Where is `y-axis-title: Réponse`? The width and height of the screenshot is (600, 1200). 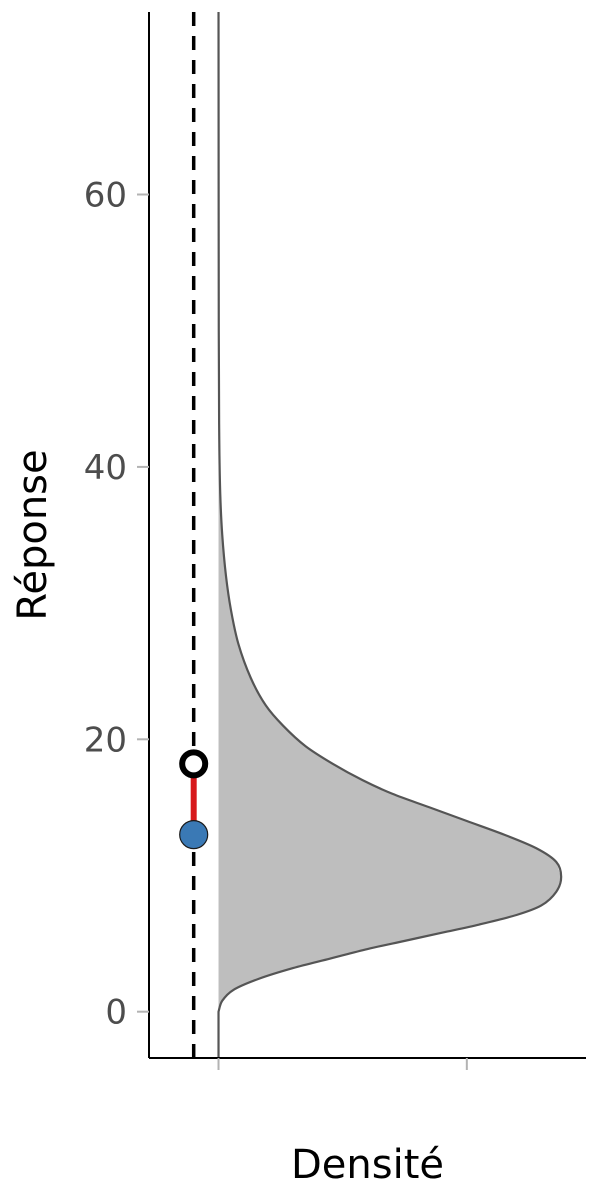 y-axis-title: Réponse is located at coordinates (33, 534).